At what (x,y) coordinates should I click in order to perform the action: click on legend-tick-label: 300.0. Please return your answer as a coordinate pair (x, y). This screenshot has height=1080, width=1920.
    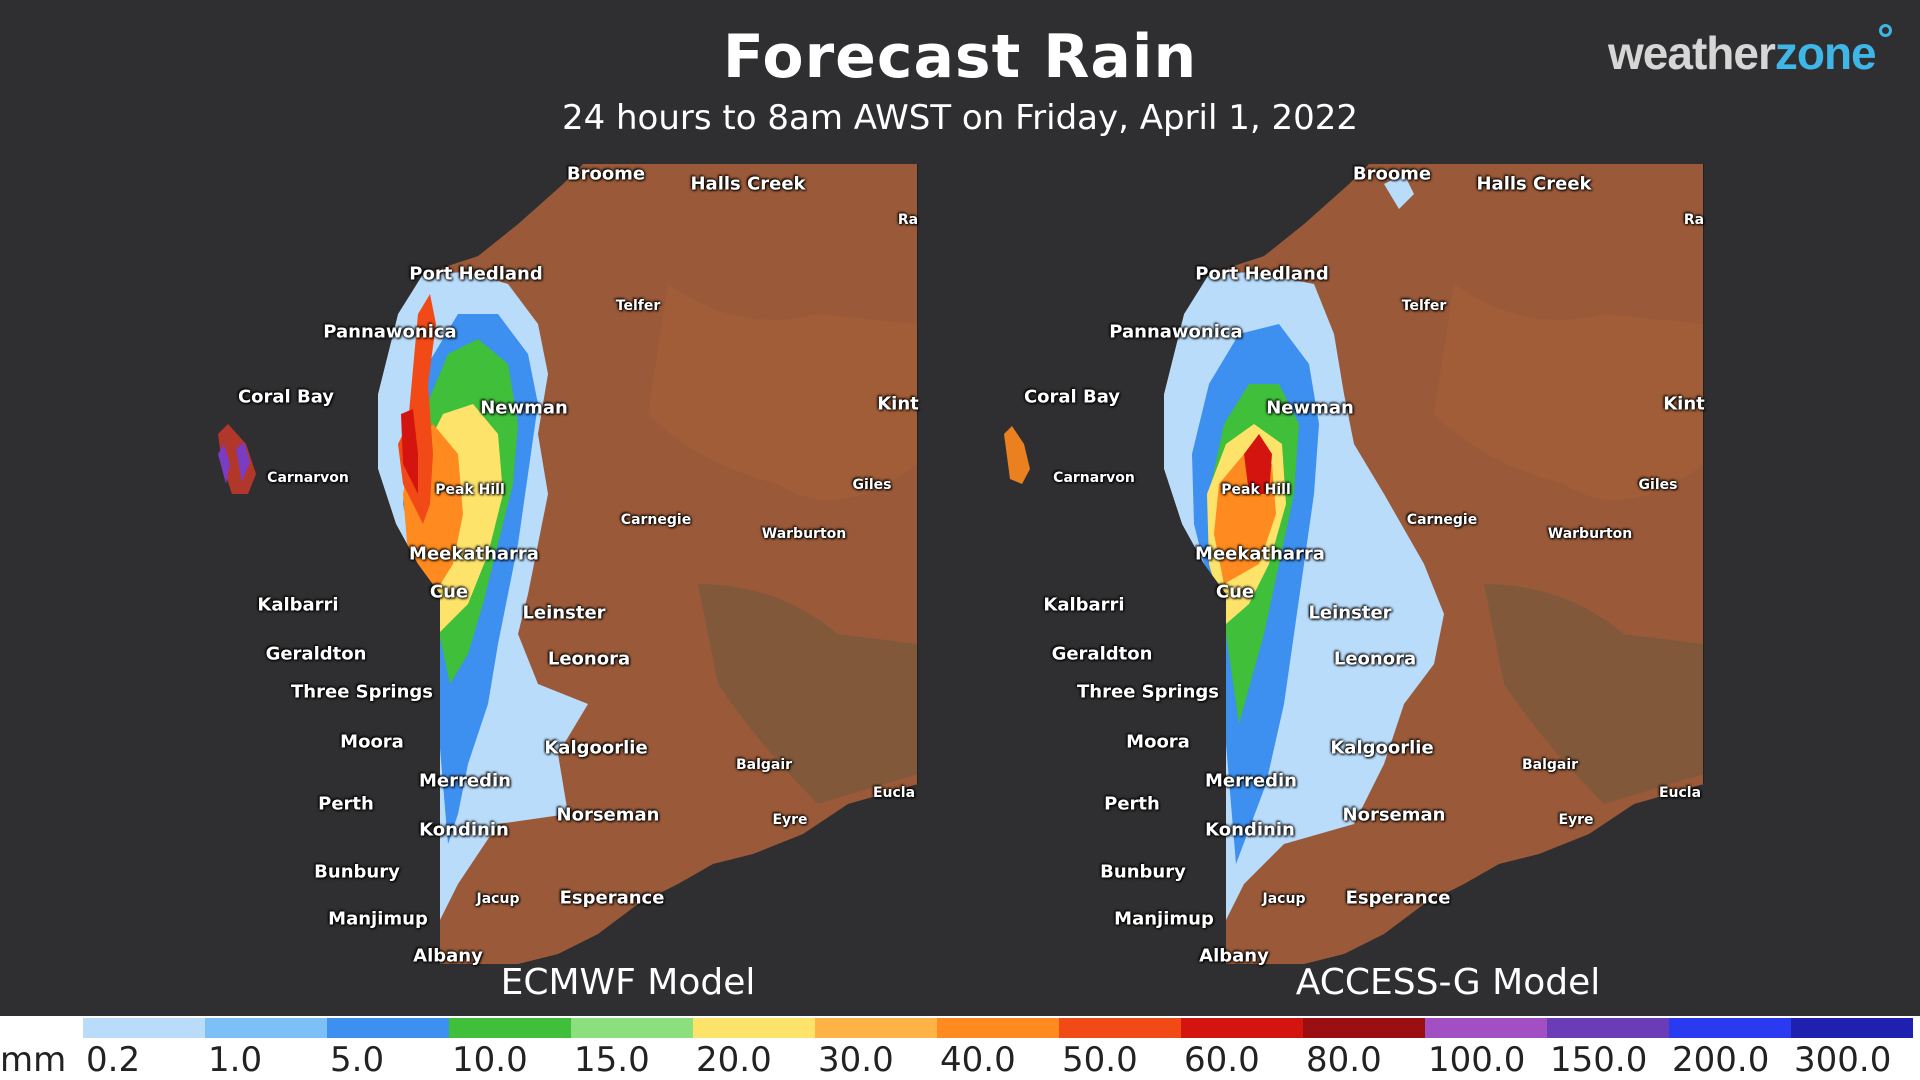
    Looking at the image, I should click on (1843, 1060).